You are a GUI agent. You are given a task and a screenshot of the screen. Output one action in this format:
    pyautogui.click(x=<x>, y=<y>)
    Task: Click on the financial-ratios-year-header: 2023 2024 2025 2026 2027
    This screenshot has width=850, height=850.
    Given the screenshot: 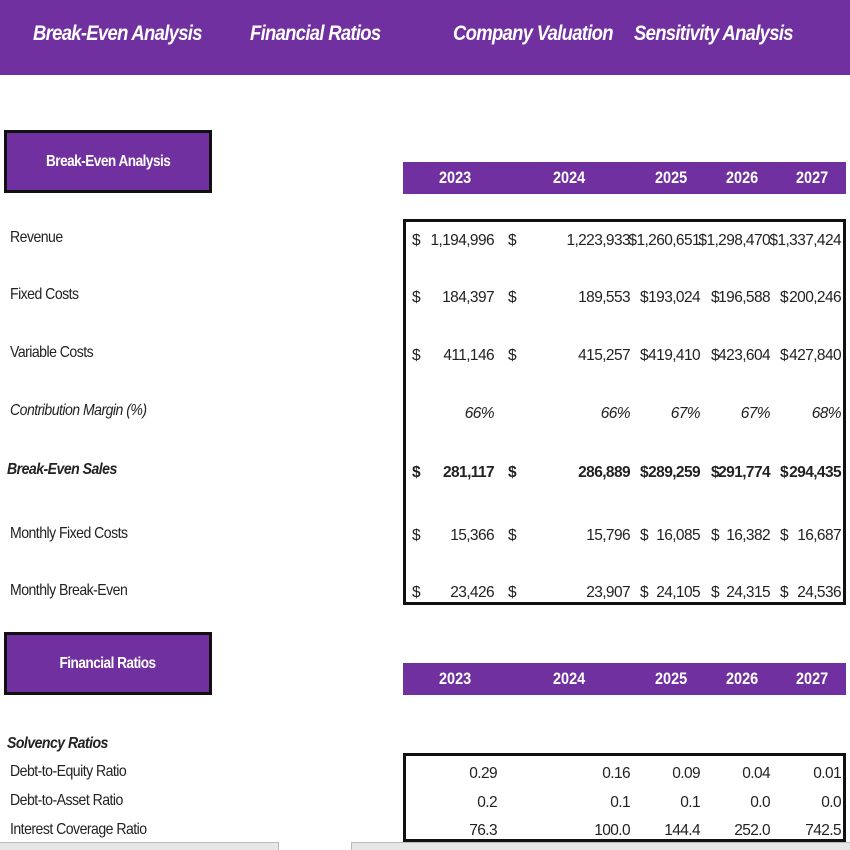 What is the action you would take?
    pyautogui.click(x=624, y=679)
    